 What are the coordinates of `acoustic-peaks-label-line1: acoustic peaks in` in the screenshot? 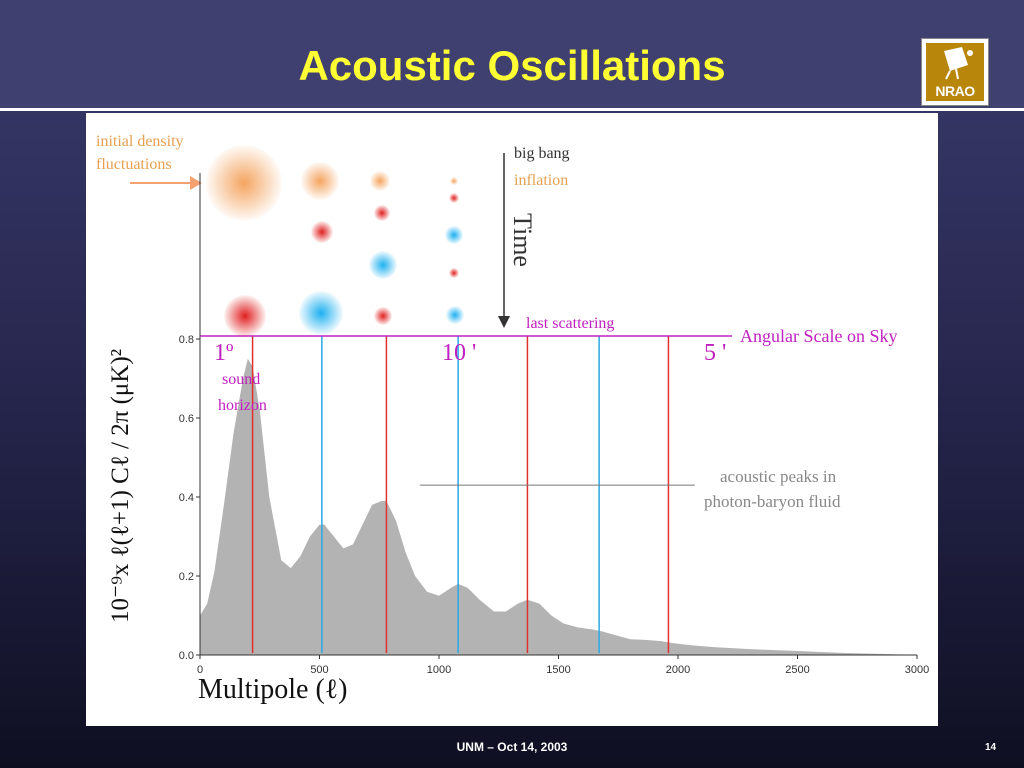 It's located at (778, 476).